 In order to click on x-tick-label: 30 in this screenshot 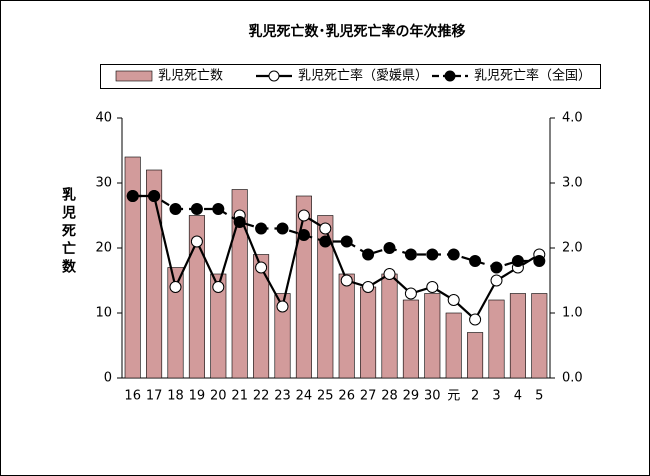, I will do `click(432, 396)`.